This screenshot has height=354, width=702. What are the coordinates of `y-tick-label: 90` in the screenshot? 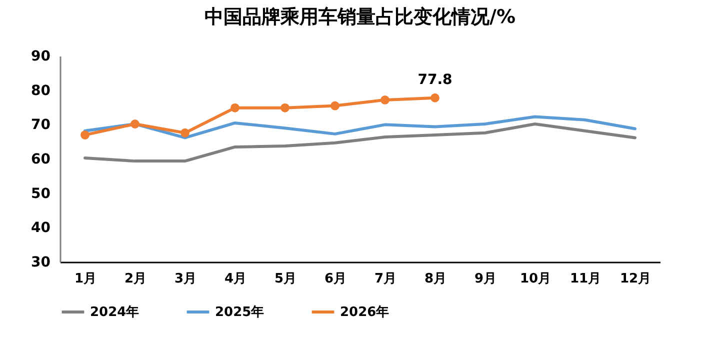 It's located at (41, 56).